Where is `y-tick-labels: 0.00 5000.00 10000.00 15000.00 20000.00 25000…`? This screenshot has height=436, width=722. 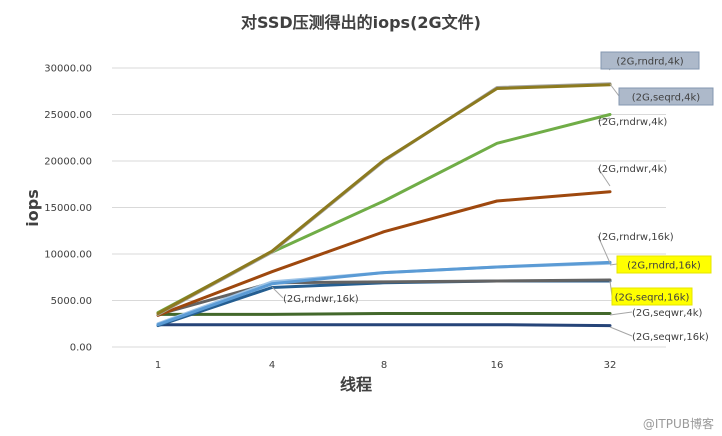 y-tick-labels: 0.00 5000.00 10000.00 15000.00 20000.00 25000… is located at coordinates (68, 209).